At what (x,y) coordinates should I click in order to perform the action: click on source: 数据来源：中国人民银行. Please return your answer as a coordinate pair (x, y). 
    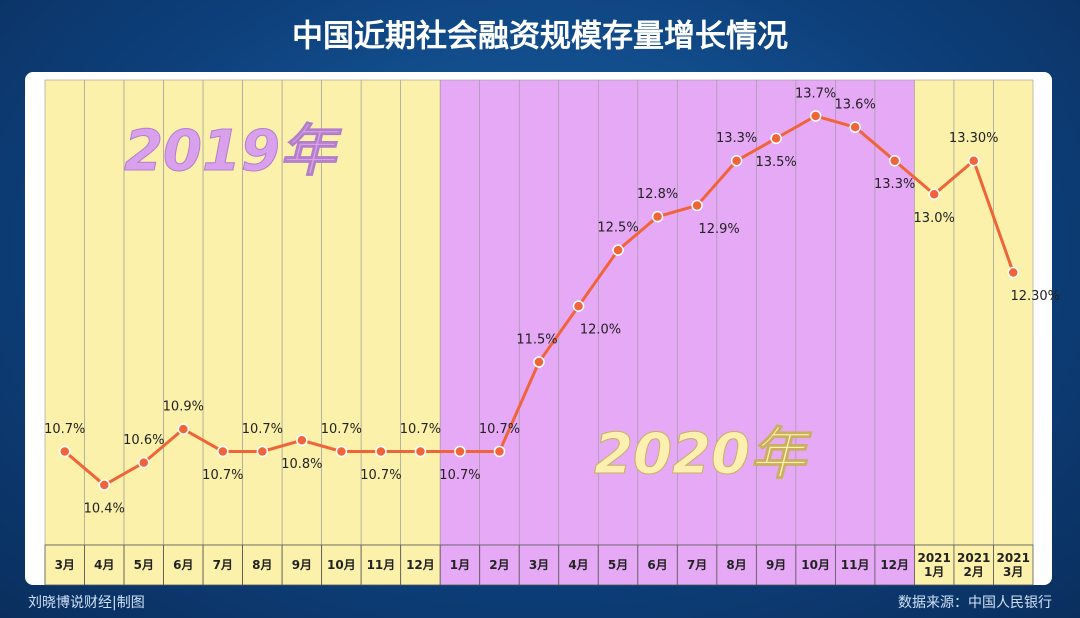
    Looking at the image, I should click on (975, 603).